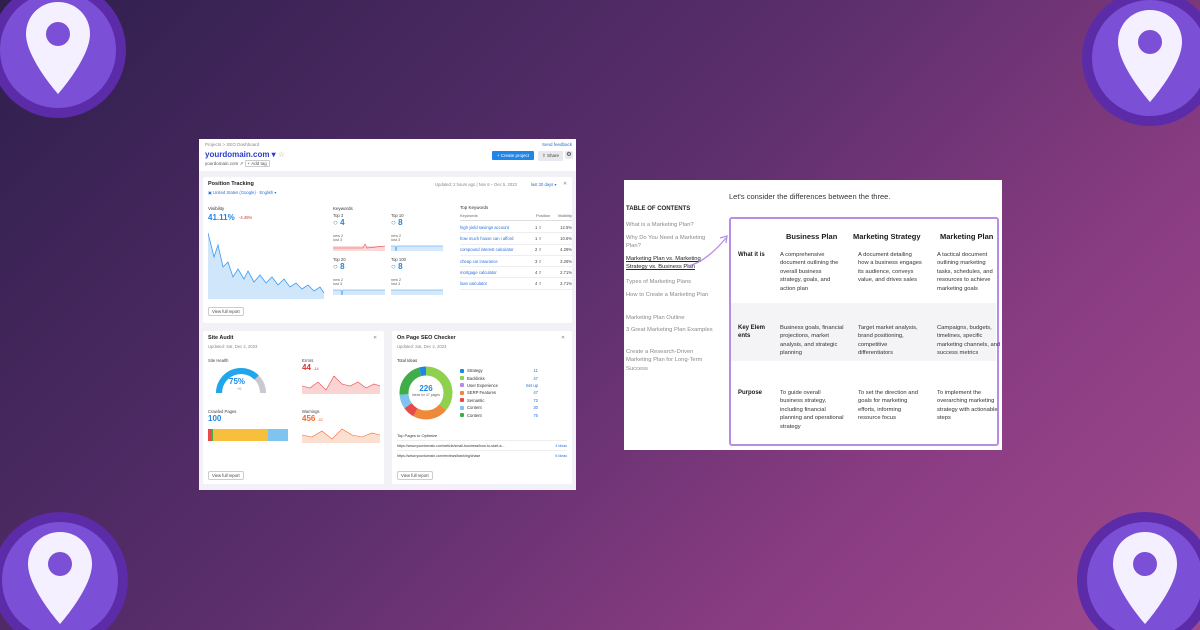 Image resolution: width=1200 pixels, height=630 pixels. I want to click on list-item: Content 30, so click(514, 407).